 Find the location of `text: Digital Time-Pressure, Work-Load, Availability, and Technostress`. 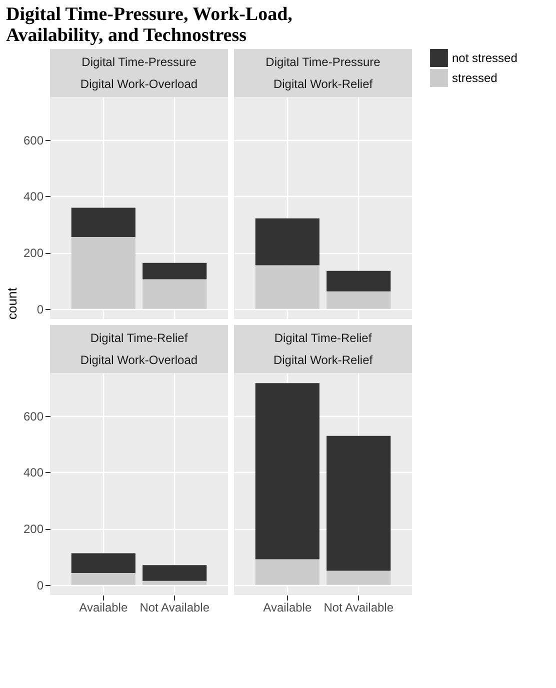

text: Digital Time-Pressure, Work-Load, Availability, and Technostress is located at coordinates (149, 25).